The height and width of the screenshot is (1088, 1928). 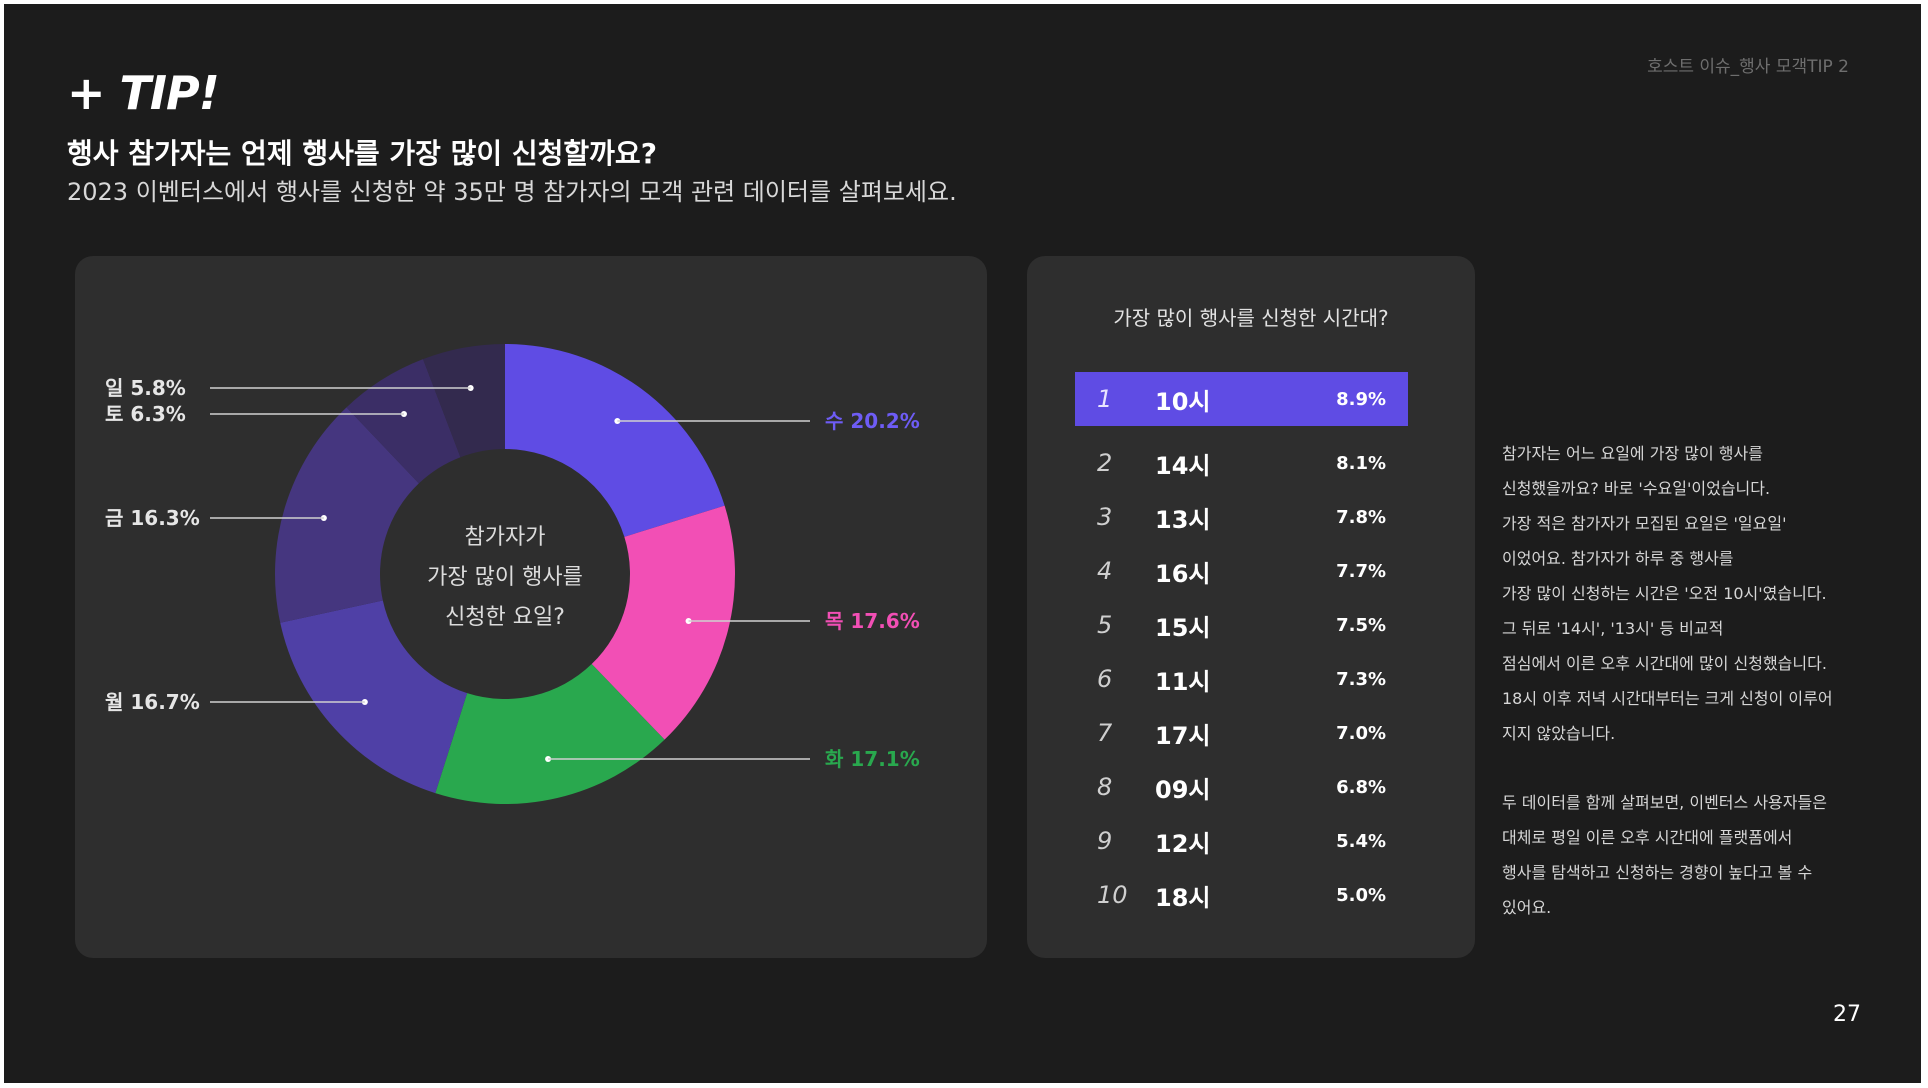 I want to click on ranking-row: 7 17시 7.0%, so click(x=1241, y=733).